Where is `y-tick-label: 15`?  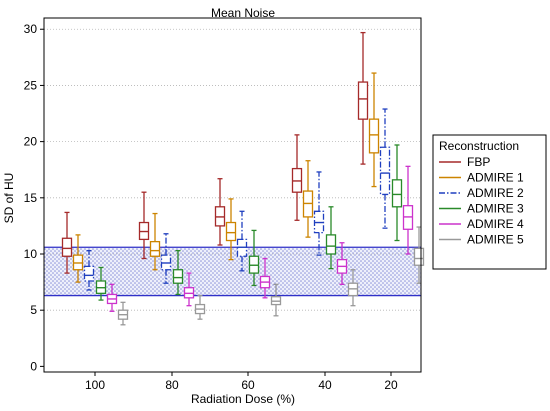
y-tick-label: 15 is located at coordinates (31, 198).